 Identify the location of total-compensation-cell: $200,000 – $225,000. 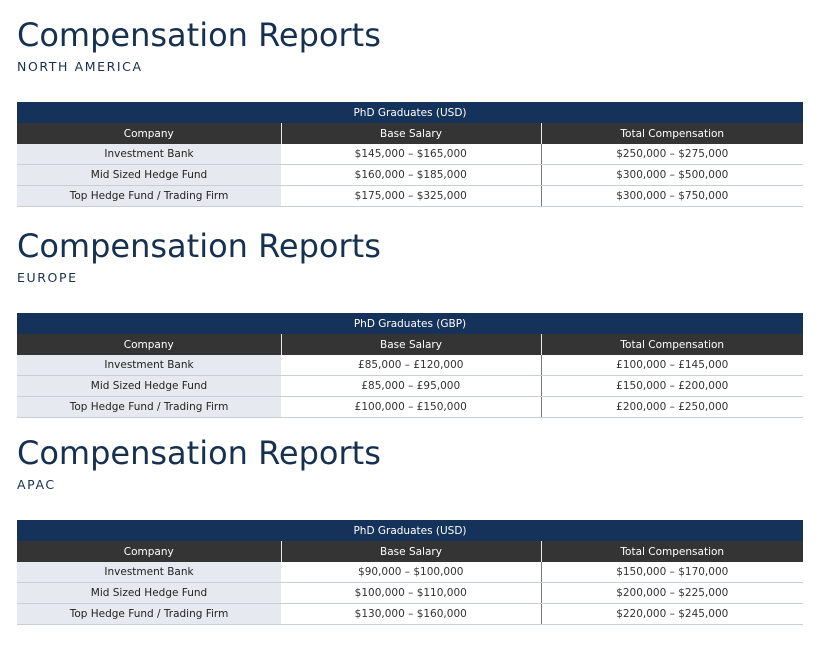
(672, 593).